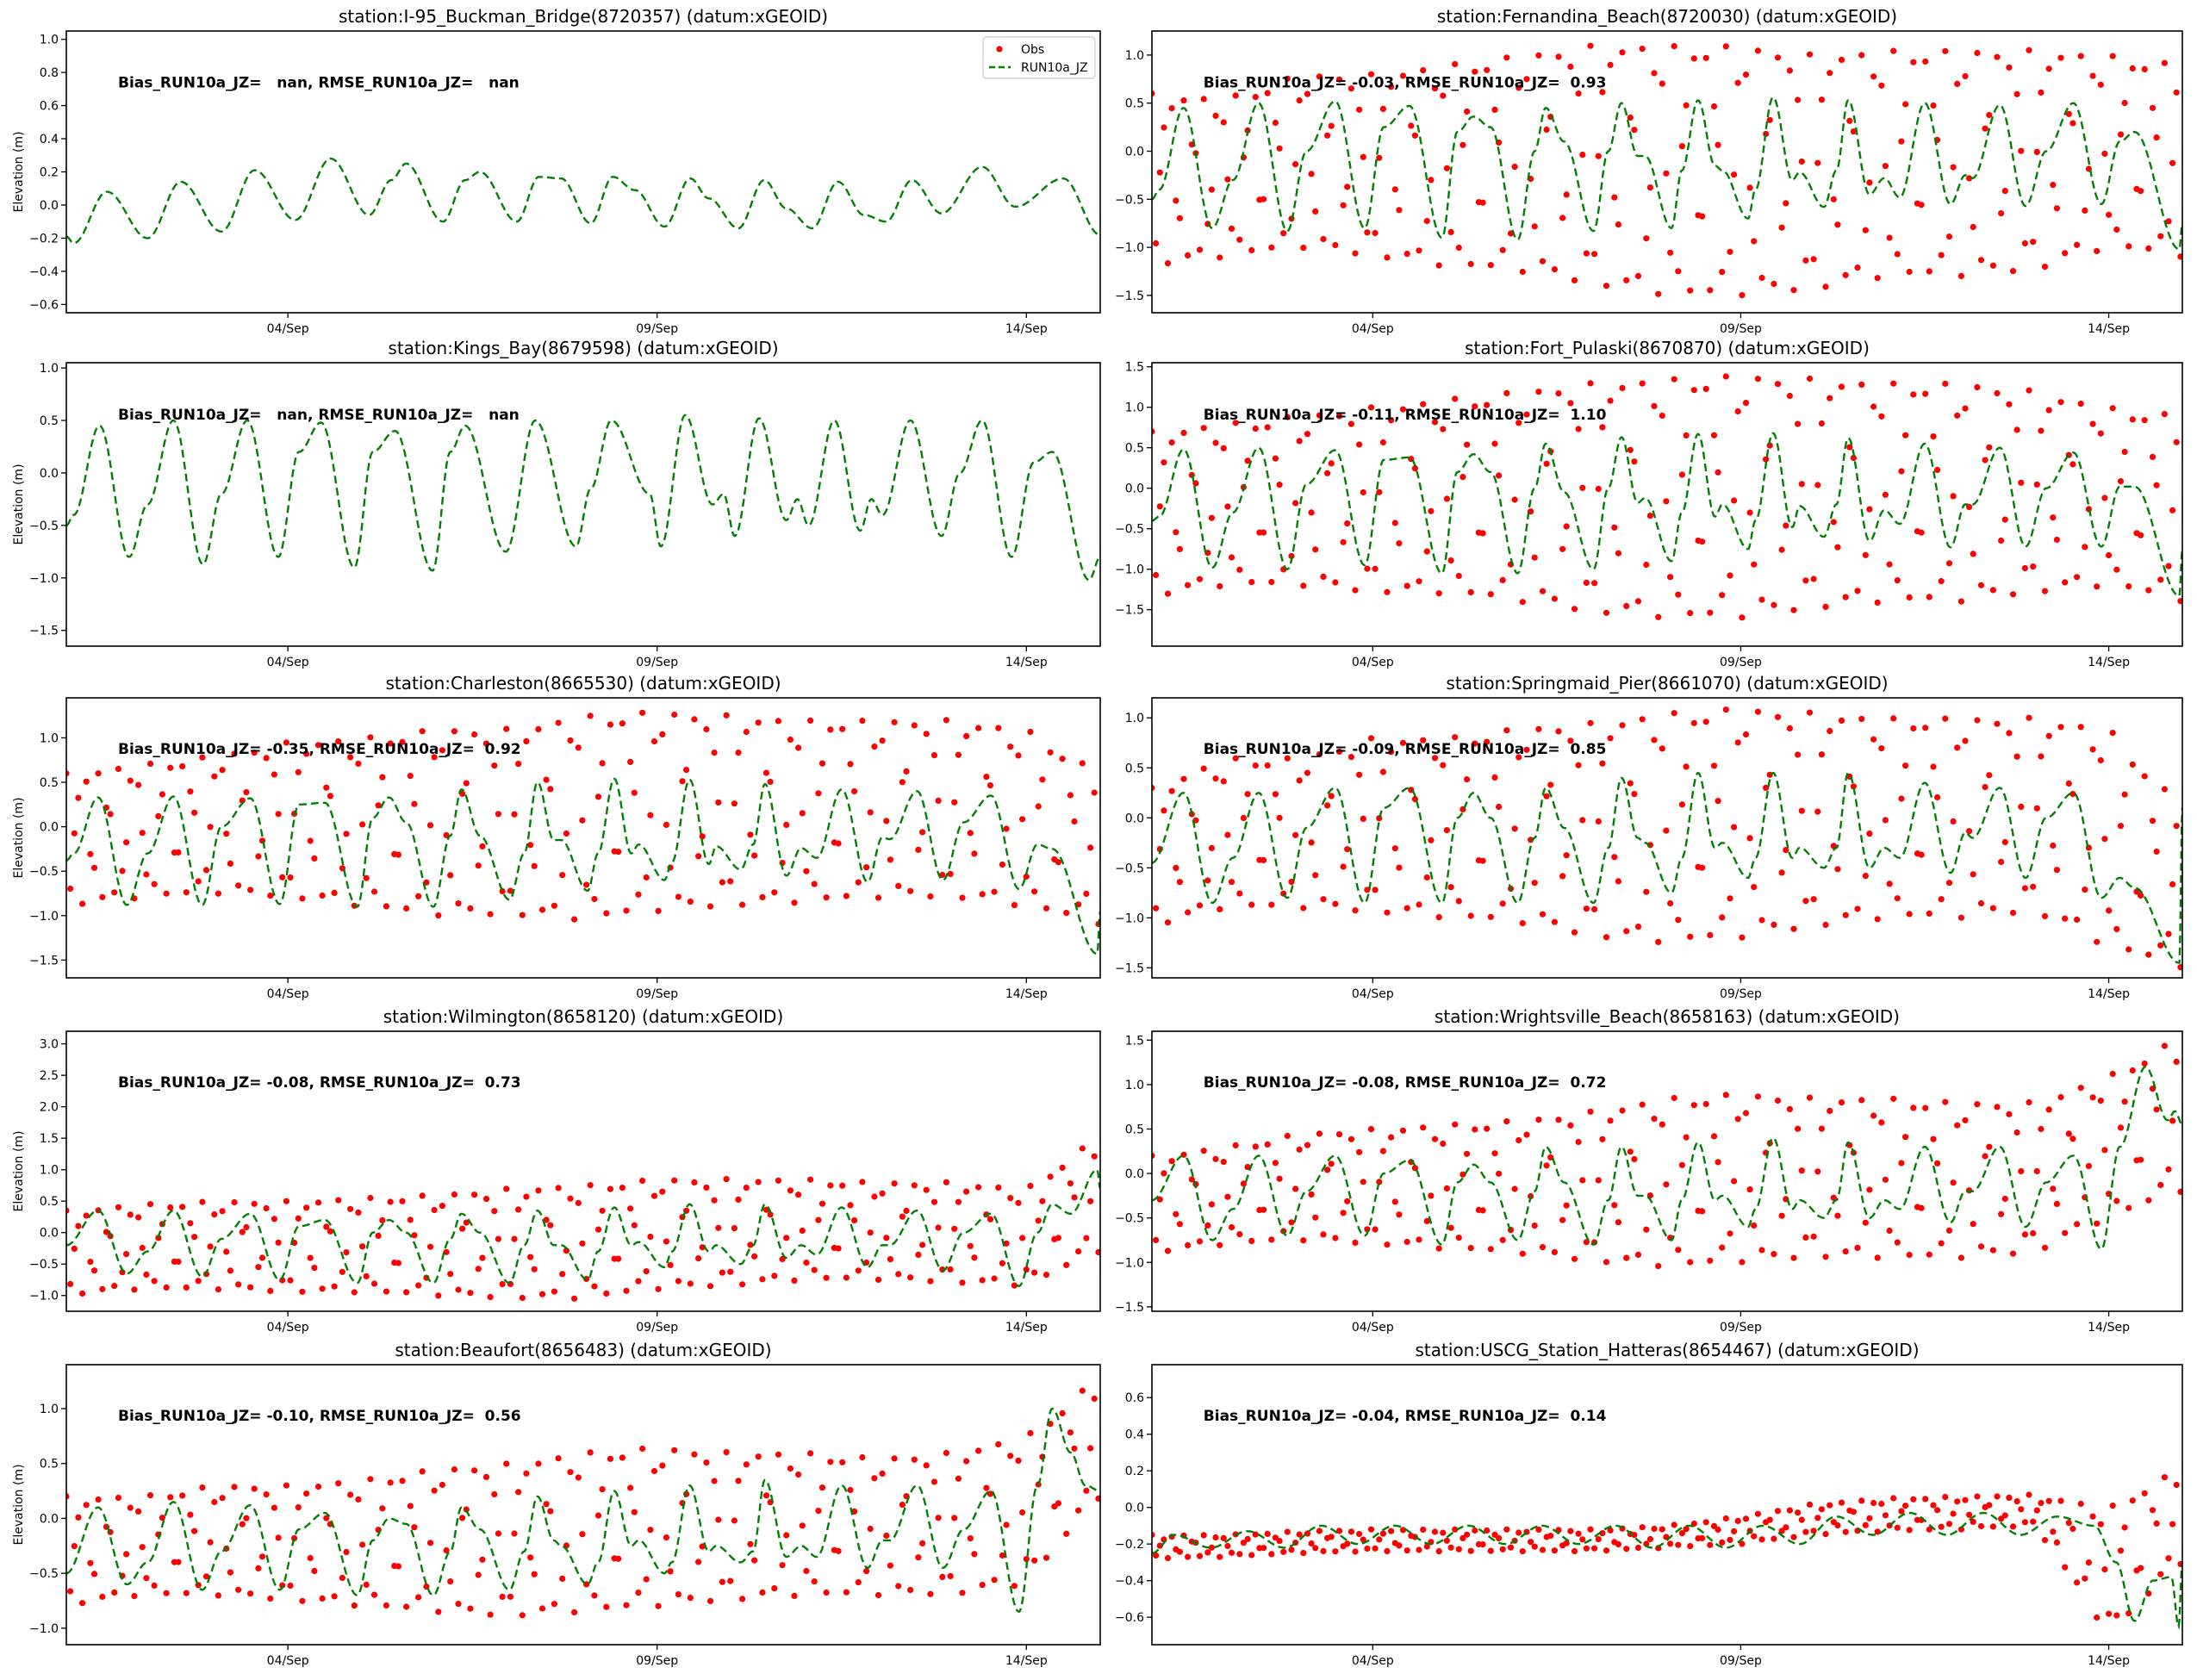 Image resolution: width=2197 pixels, height=1680 pixels. Describe the element at coordinates (1667, 515) in the screenshot. I see `model-series-line` at that location.